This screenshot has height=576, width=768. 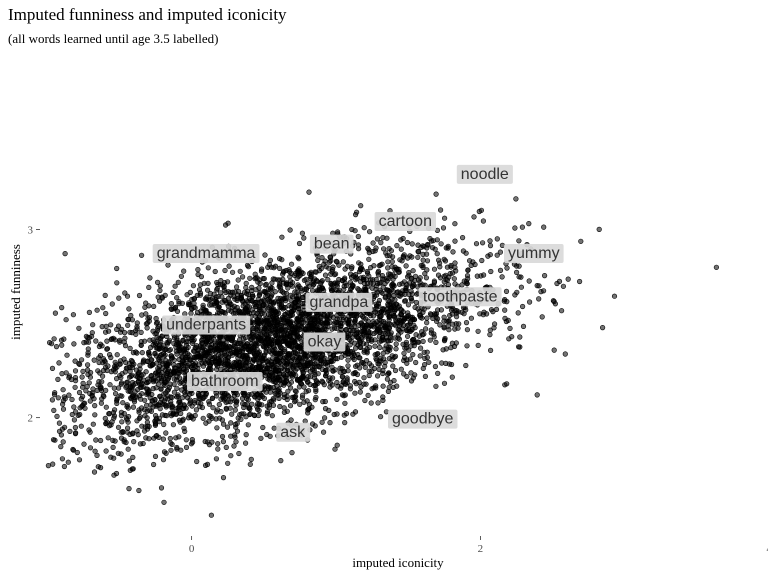 What do you see at coordinates (15, 292) in the screenshot?
I see `y-axis-title: imputed funniness` at bounding box center [15, 292].